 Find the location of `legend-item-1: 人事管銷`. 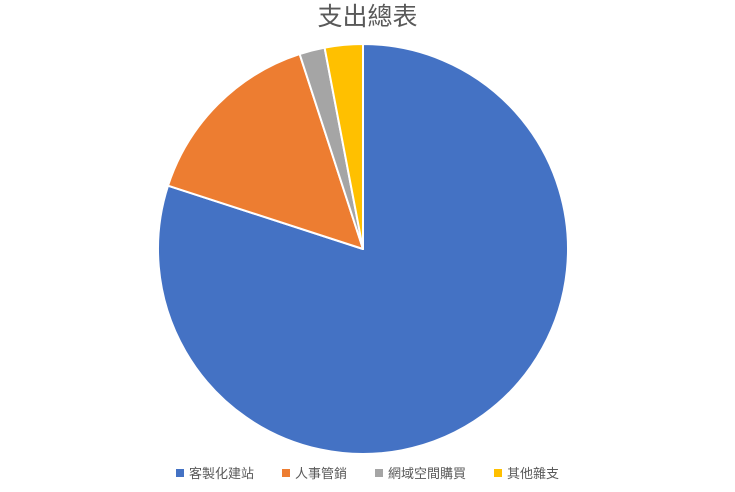

legend-item-1: 人事管銷 is located at coordinates (314, 472).